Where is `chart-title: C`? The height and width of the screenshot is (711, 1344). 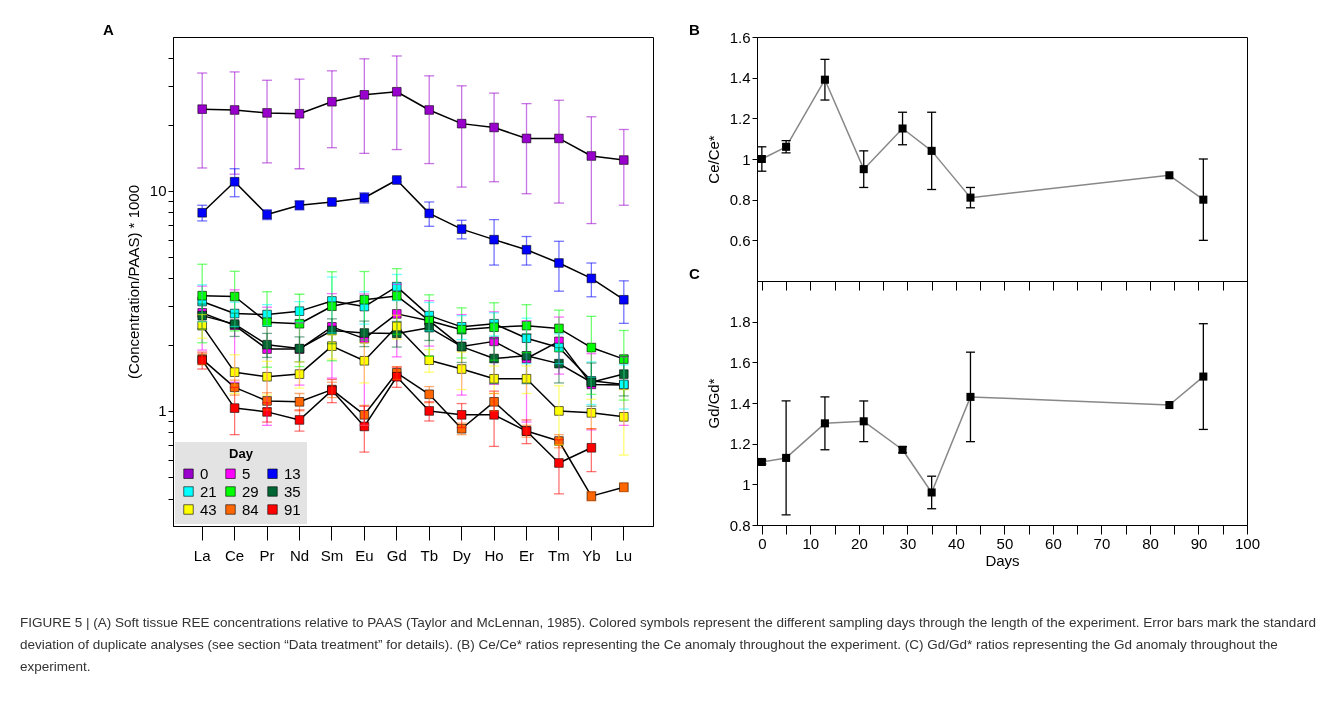 chart-title: C is located at coordinates (694, 273).